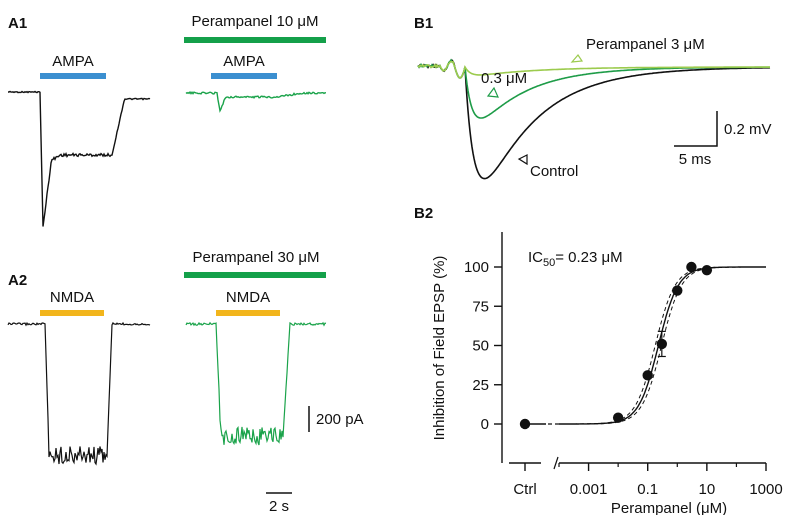 This screenshot has height=515, width=787. What do you see at coordinates (554, 171) in the screenshot?
I see `label-control: Control` at bounding box center [554, 171].